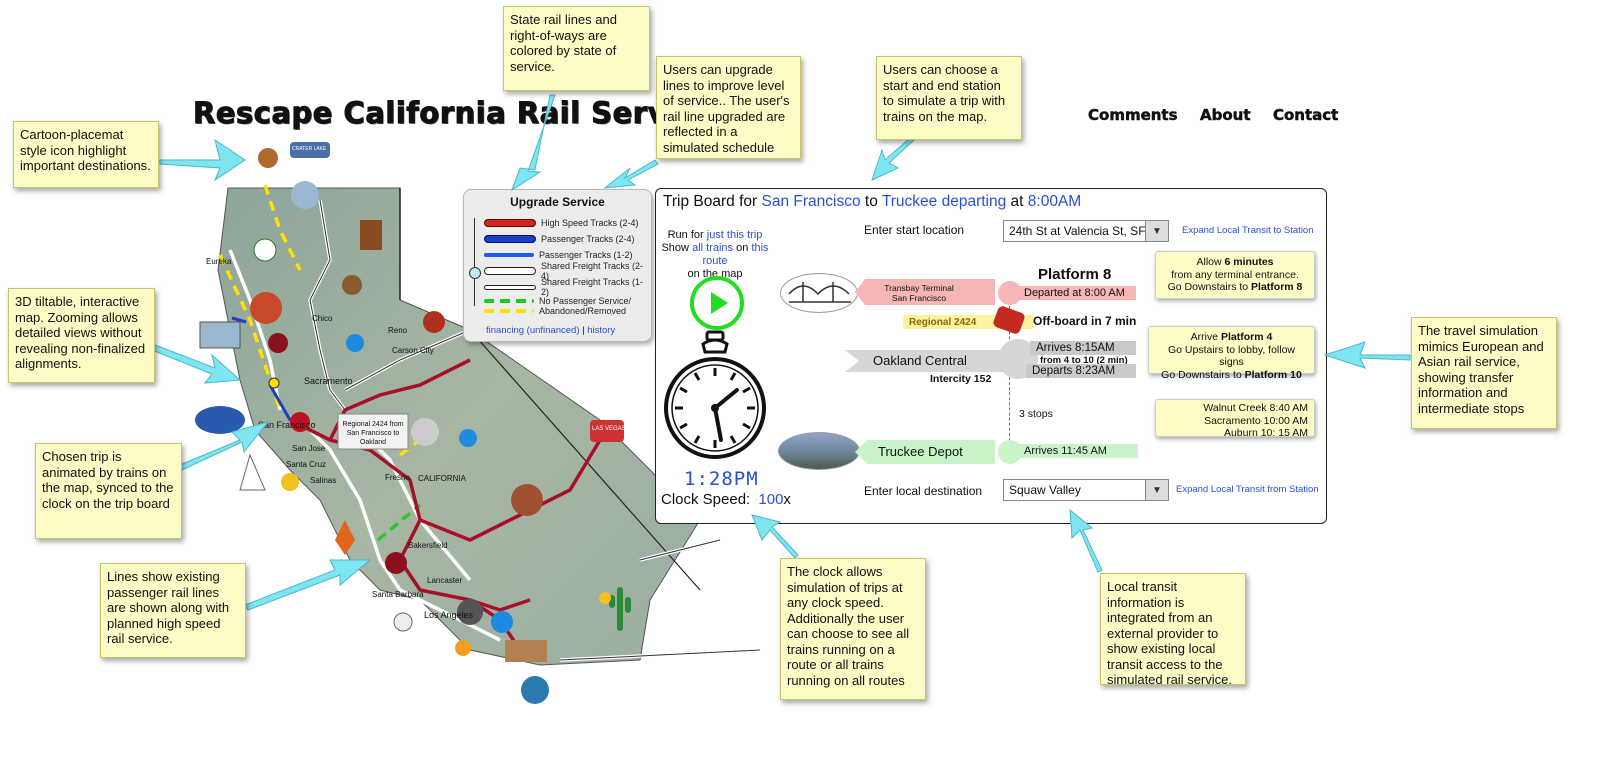 This screenshot has height=773, width=1618. Describe the element at coordinates (445, 580) in the screenshot. I see `map-label-lancaster: Lancaster` at that location.